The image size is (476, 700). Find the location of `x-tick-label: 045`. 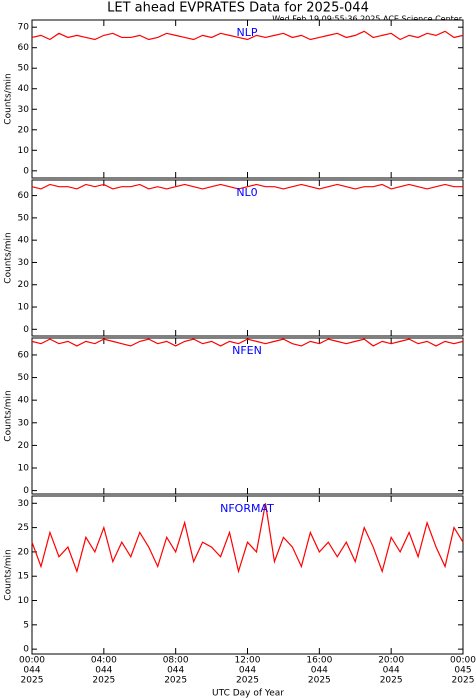

x-tick-label: 045 is located at coordinates (462, 671).